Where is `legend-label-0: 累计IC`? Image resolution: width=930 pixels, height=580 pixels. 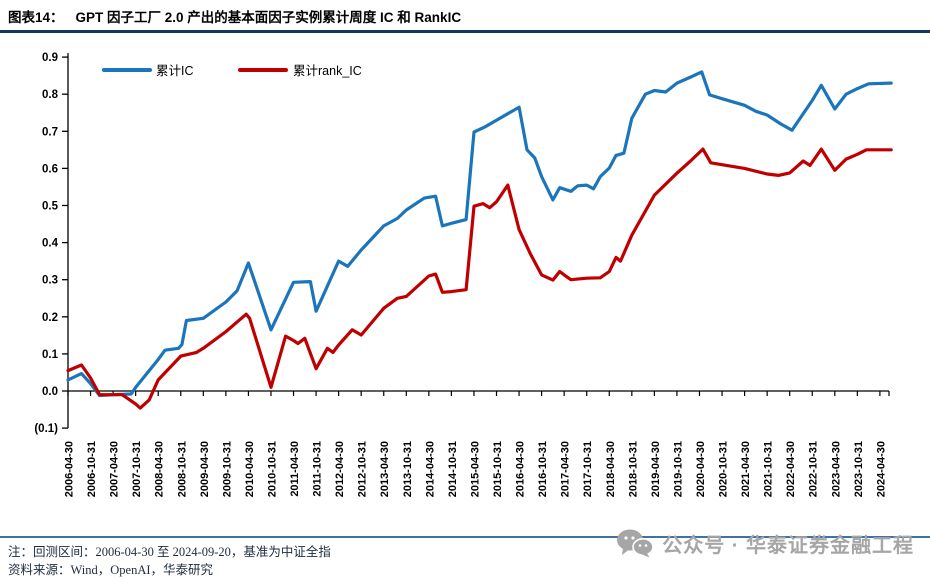
legend-label-0: 累计IC is located at coordinates (175, 71).